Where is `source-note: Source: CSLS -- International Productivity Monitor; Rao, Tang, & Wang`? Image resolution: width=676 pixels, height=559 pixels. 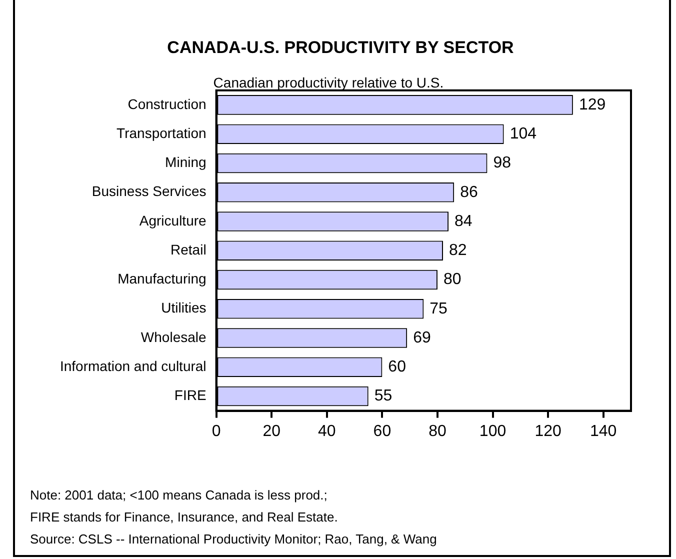
source-note: Source: CSLS -- International Productivity Monitor; Rao, Tang, & Wang is located at coordinates (233, 539).